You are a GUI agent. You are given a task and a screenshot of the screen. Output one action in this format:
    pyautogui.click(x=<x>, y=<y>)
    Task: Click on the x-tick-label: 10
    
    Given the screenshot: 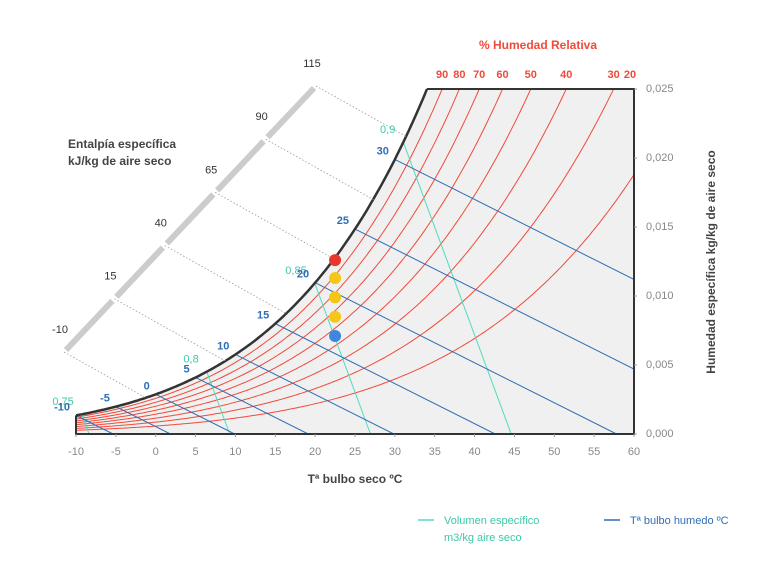 What is the action you would take?
    pyautogui.click(x=235, y=452)
    